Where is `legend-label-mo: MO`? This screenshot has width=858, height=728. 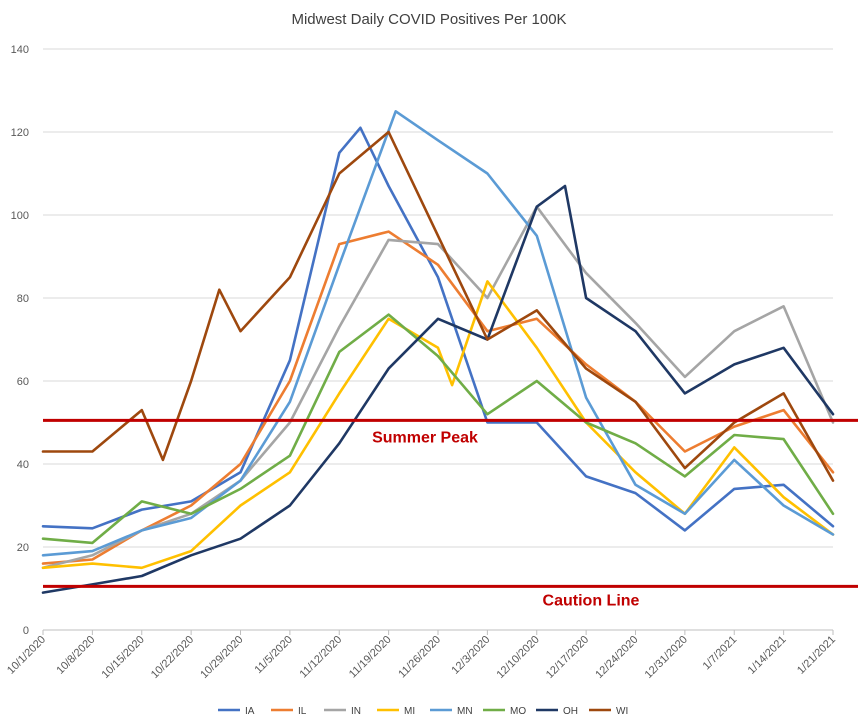 legend-label-mo: MO is located at coordinates (518, 711).